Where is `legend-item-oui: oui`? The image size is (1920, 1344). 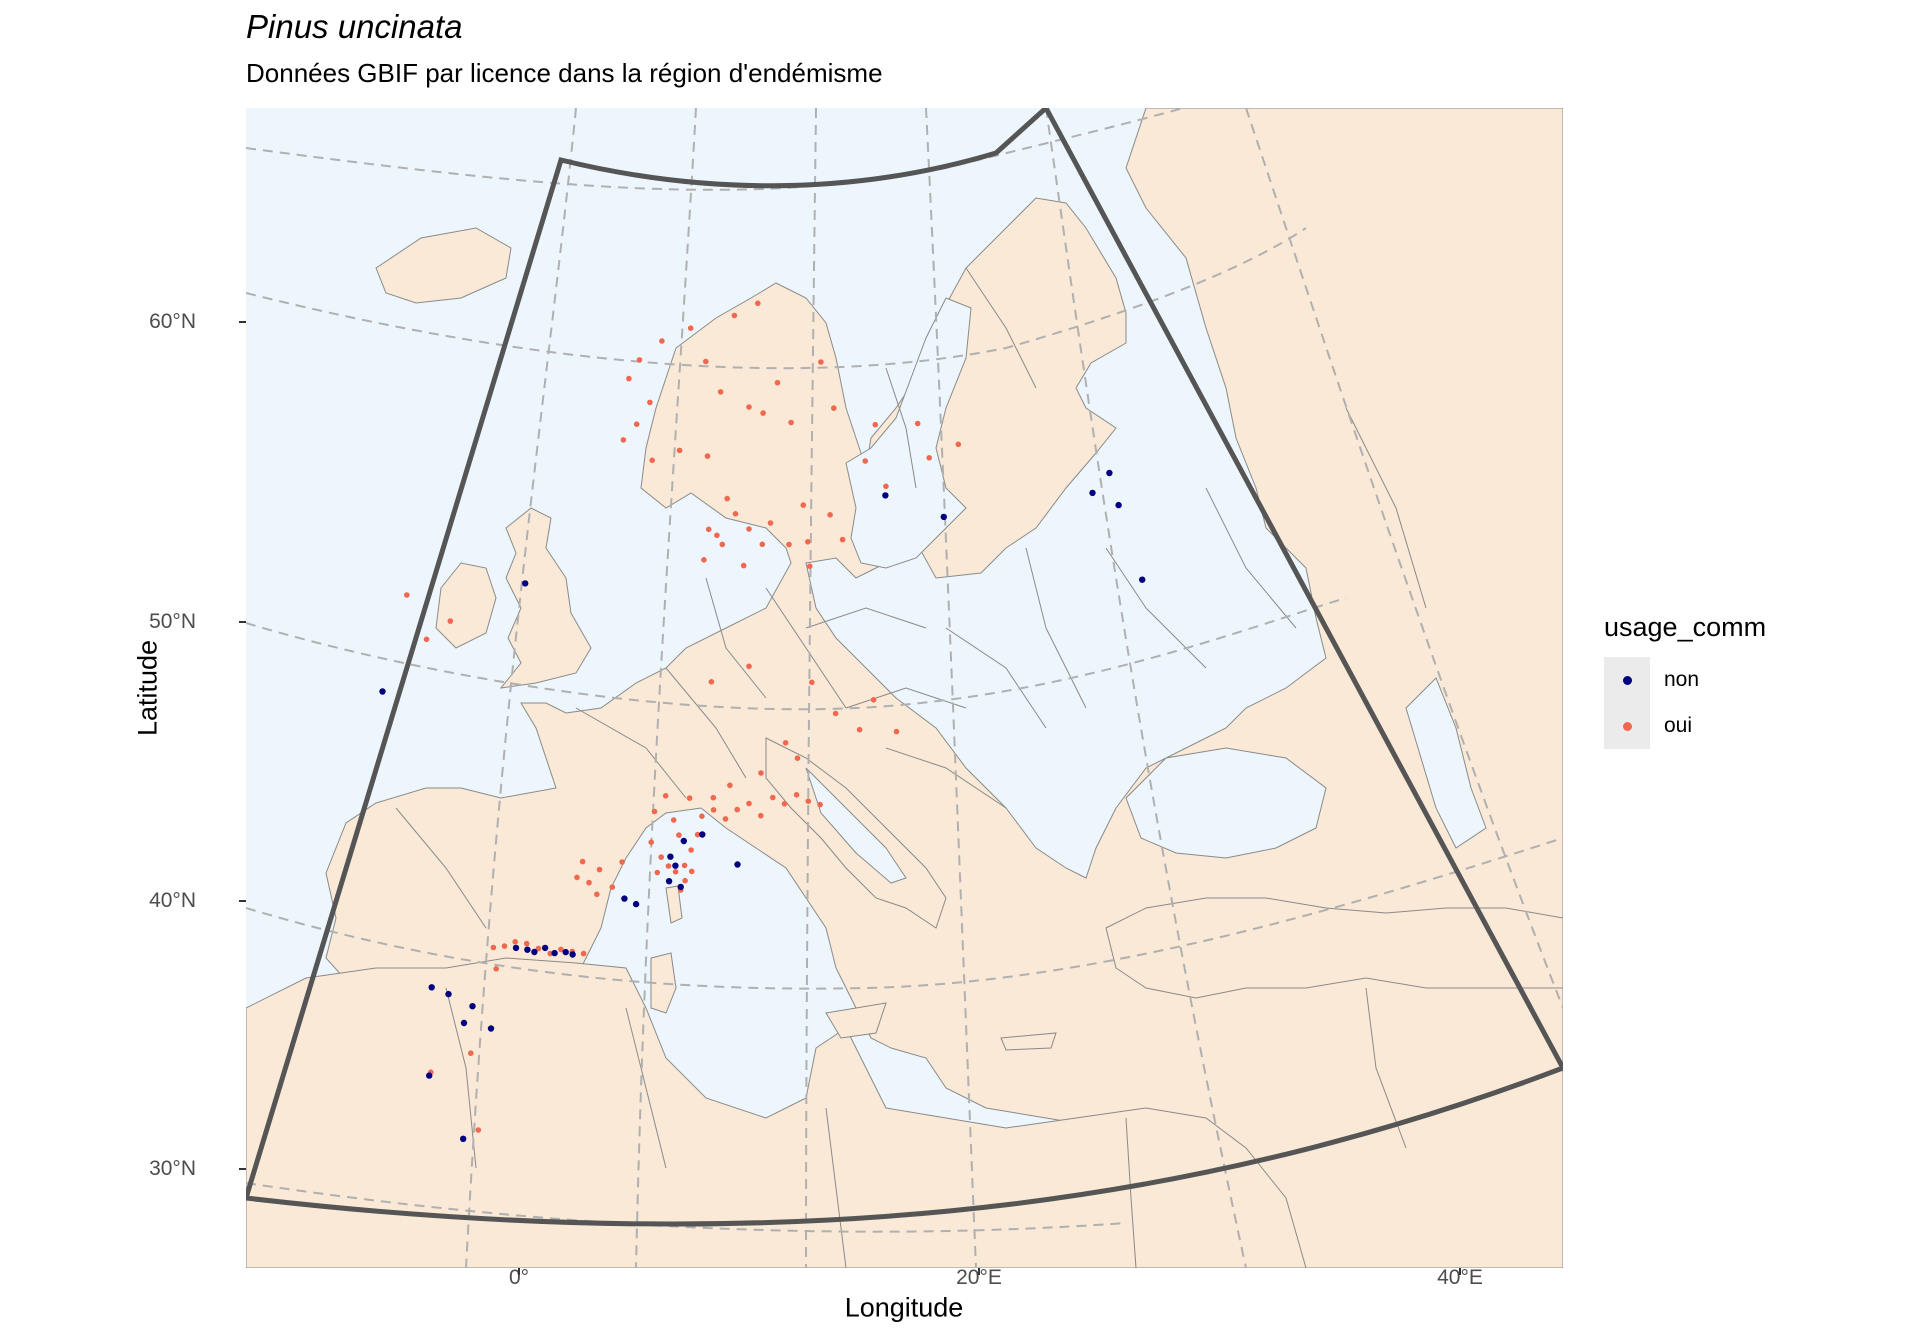 legend-item-oui: oui is located at coordinates (1685, 726).